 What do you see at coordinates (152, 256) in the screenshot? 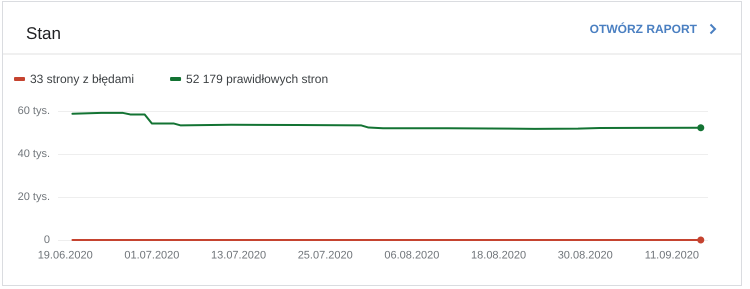
I see `x-tick-label: 01.07.2020` at bounding box center [152, 256].